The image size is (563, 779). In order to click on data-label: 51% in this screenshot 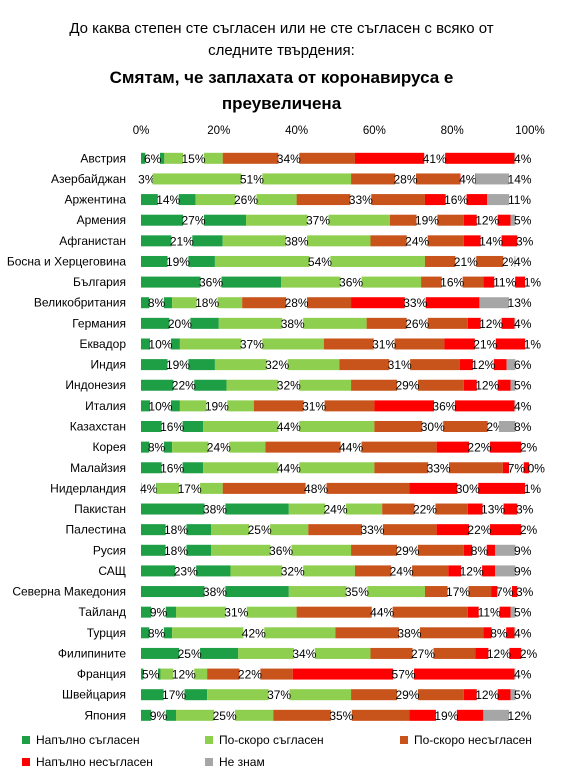, I will do `click(252, 179)`.